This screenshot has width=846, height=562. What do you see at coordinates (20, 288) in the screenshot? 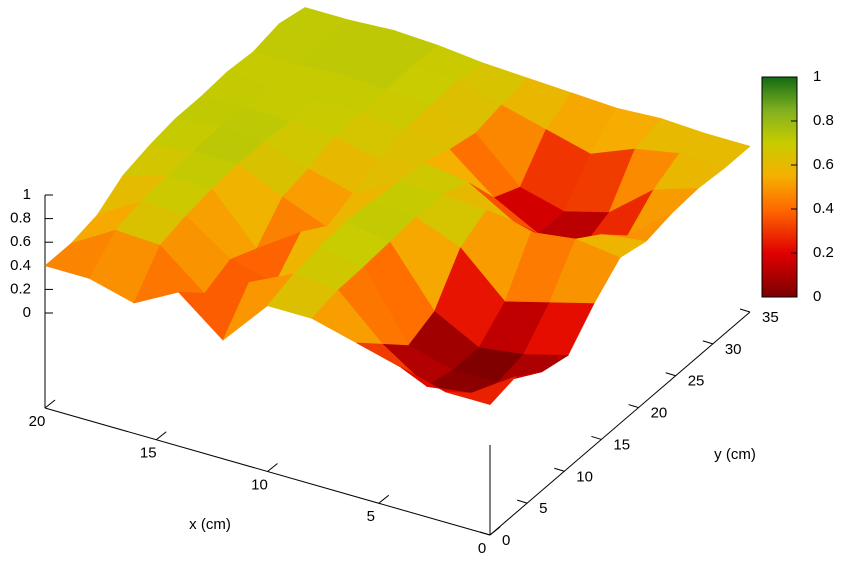
I see `z-tick-label: 0.2` at bounding box center [20, 288].